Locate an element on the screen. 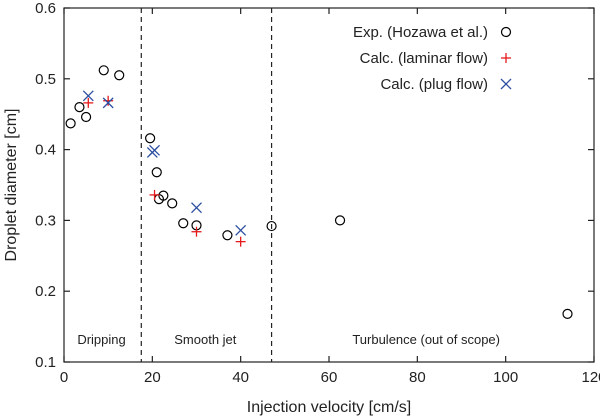 The width and height of the screenshot is (600, 420). x-tick-label: 40 is located at coordinates (240, 377).